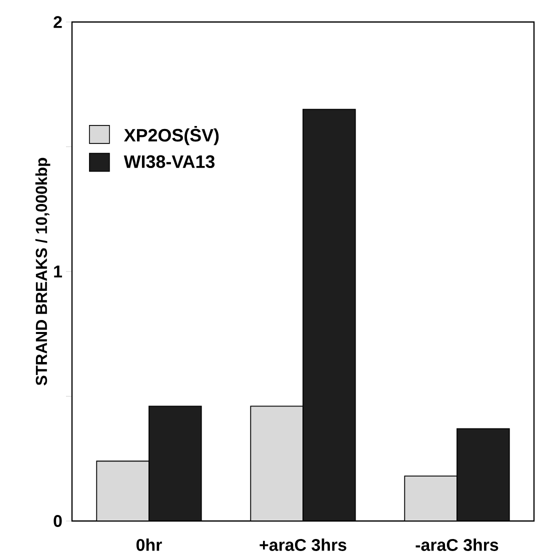  I want to click on x-tick-label: -araC 3hrs, so click(457, 544).